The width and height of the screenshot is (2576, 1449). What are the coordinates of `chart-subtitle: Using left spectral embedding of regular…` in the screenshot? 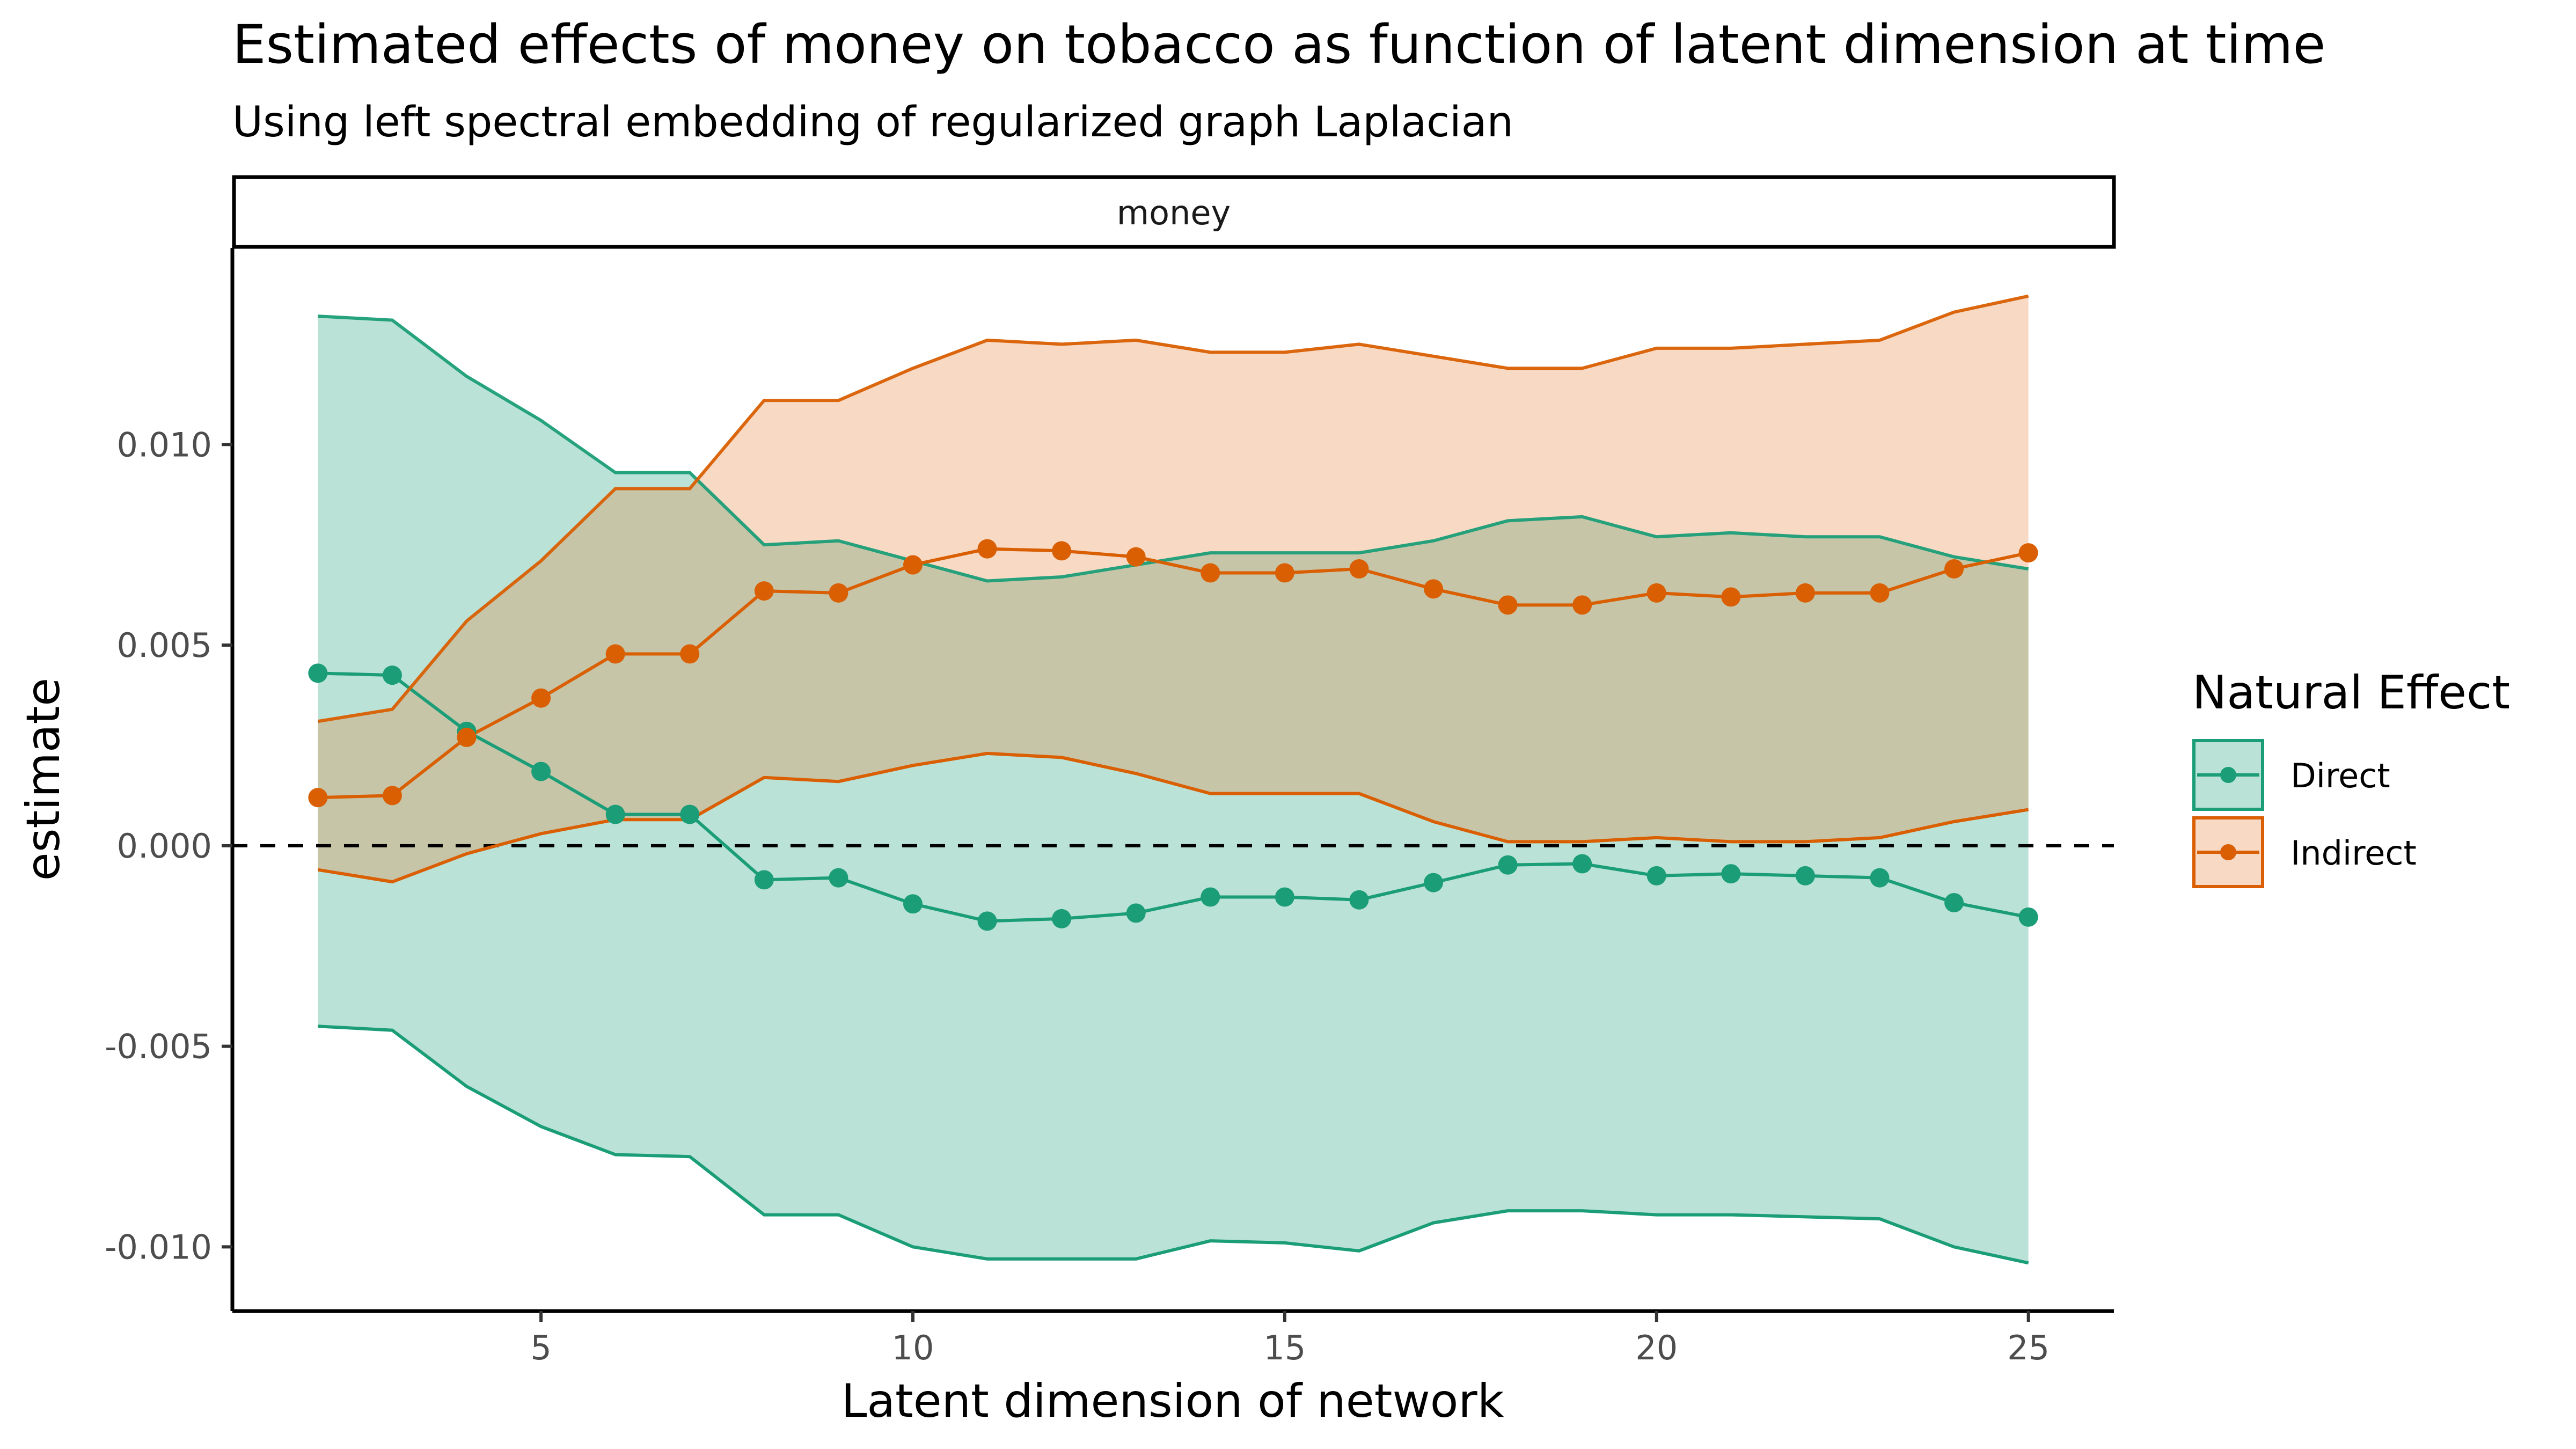 It's located at (872, 122).